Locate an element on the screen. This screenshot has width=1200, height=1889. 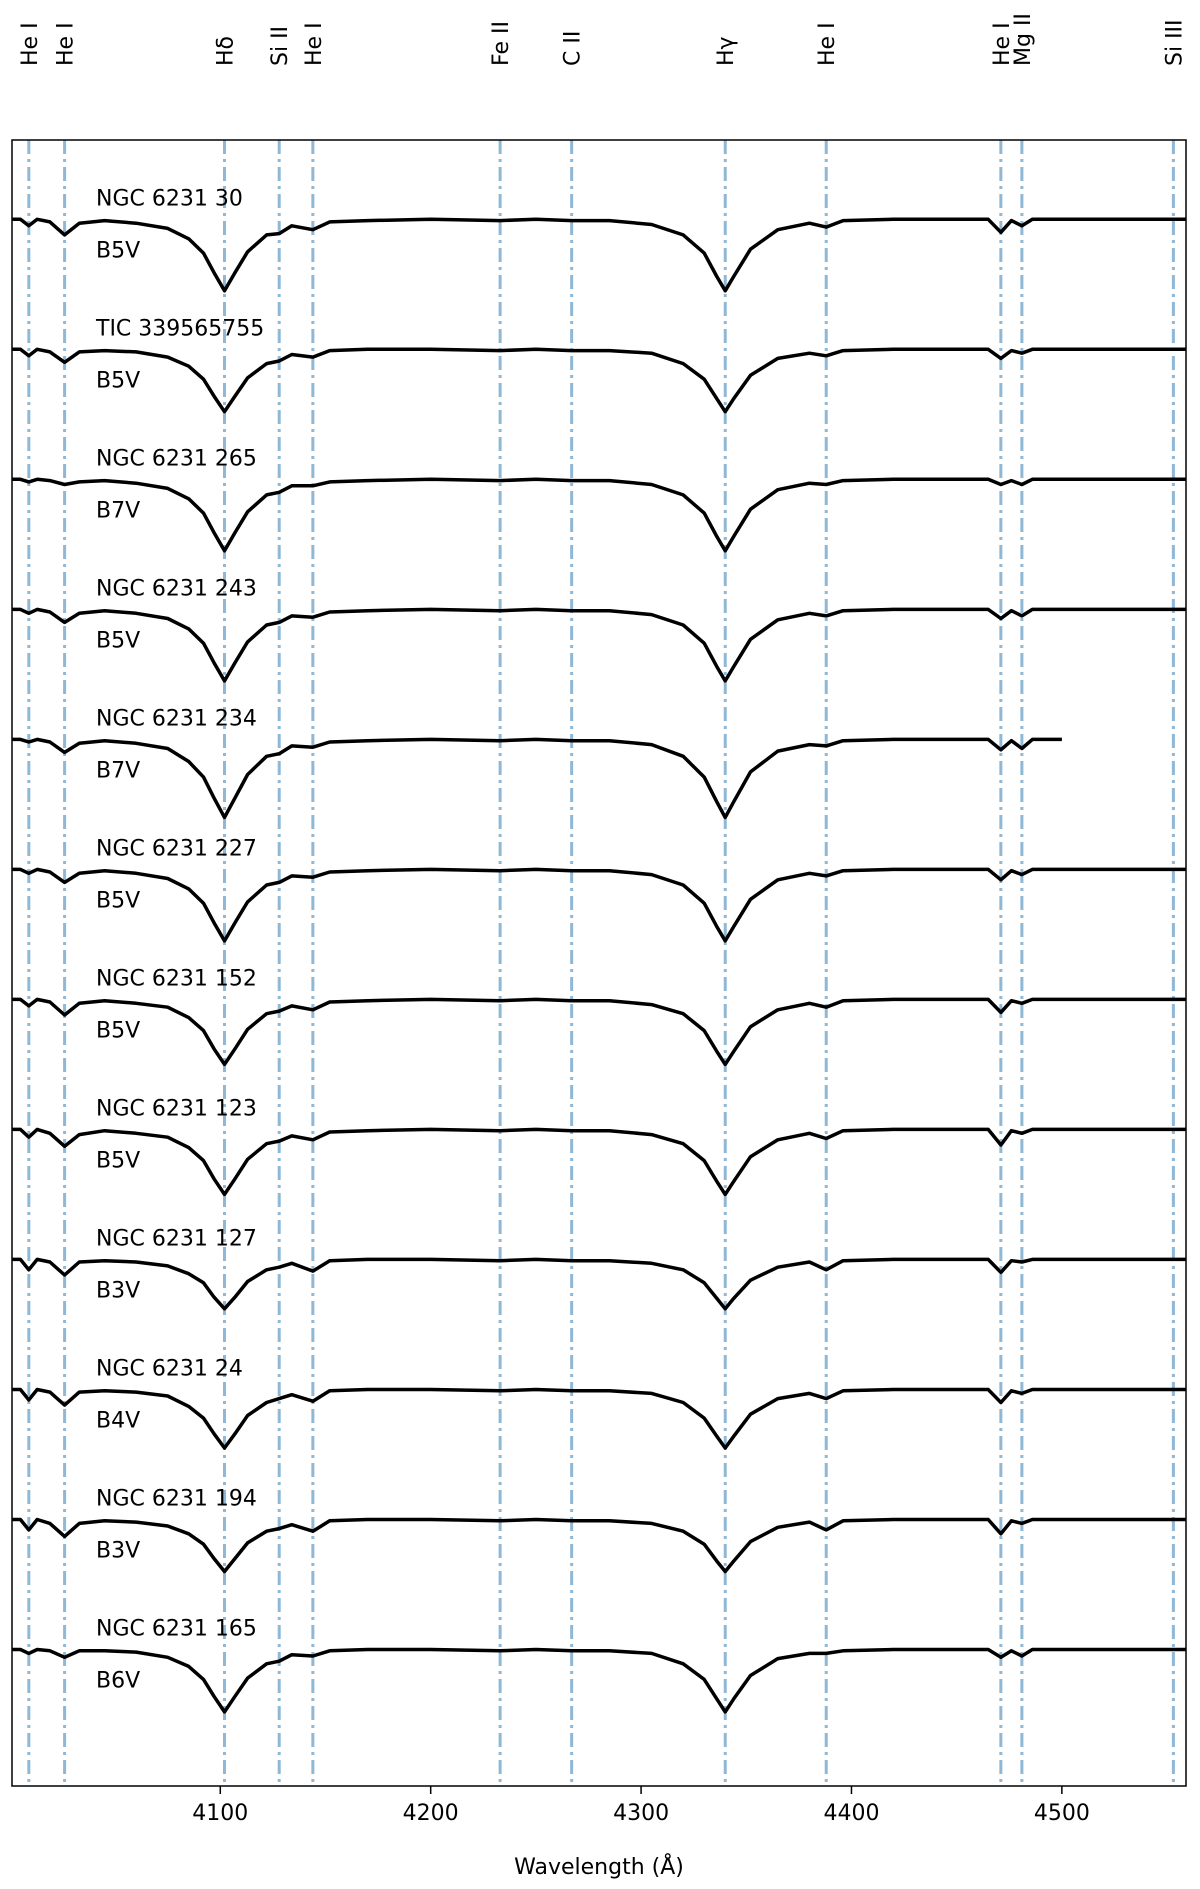
x-tick-label: 4100 is located at coordinates (220, 1813).